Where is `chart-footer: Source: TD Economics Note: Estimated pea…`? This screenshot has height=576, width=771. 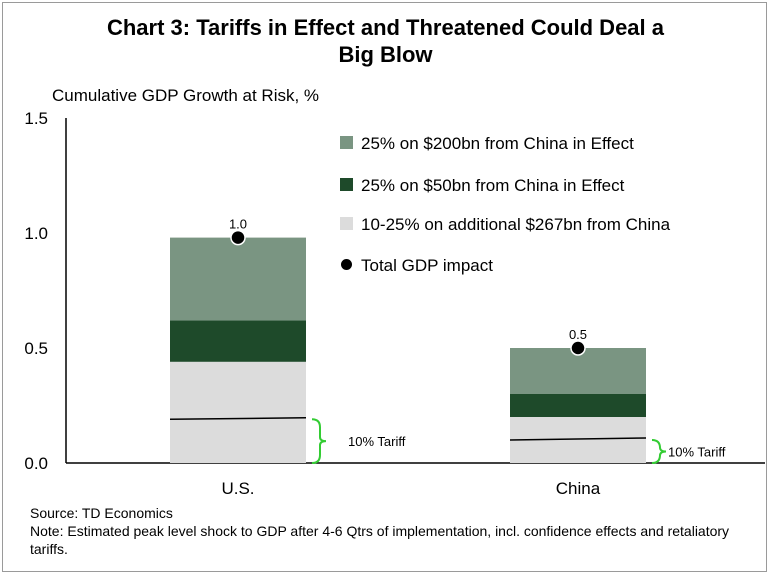
chart-footer: Source: TD Economics Note: Estimated pea… is located at coordinates (397, 531).